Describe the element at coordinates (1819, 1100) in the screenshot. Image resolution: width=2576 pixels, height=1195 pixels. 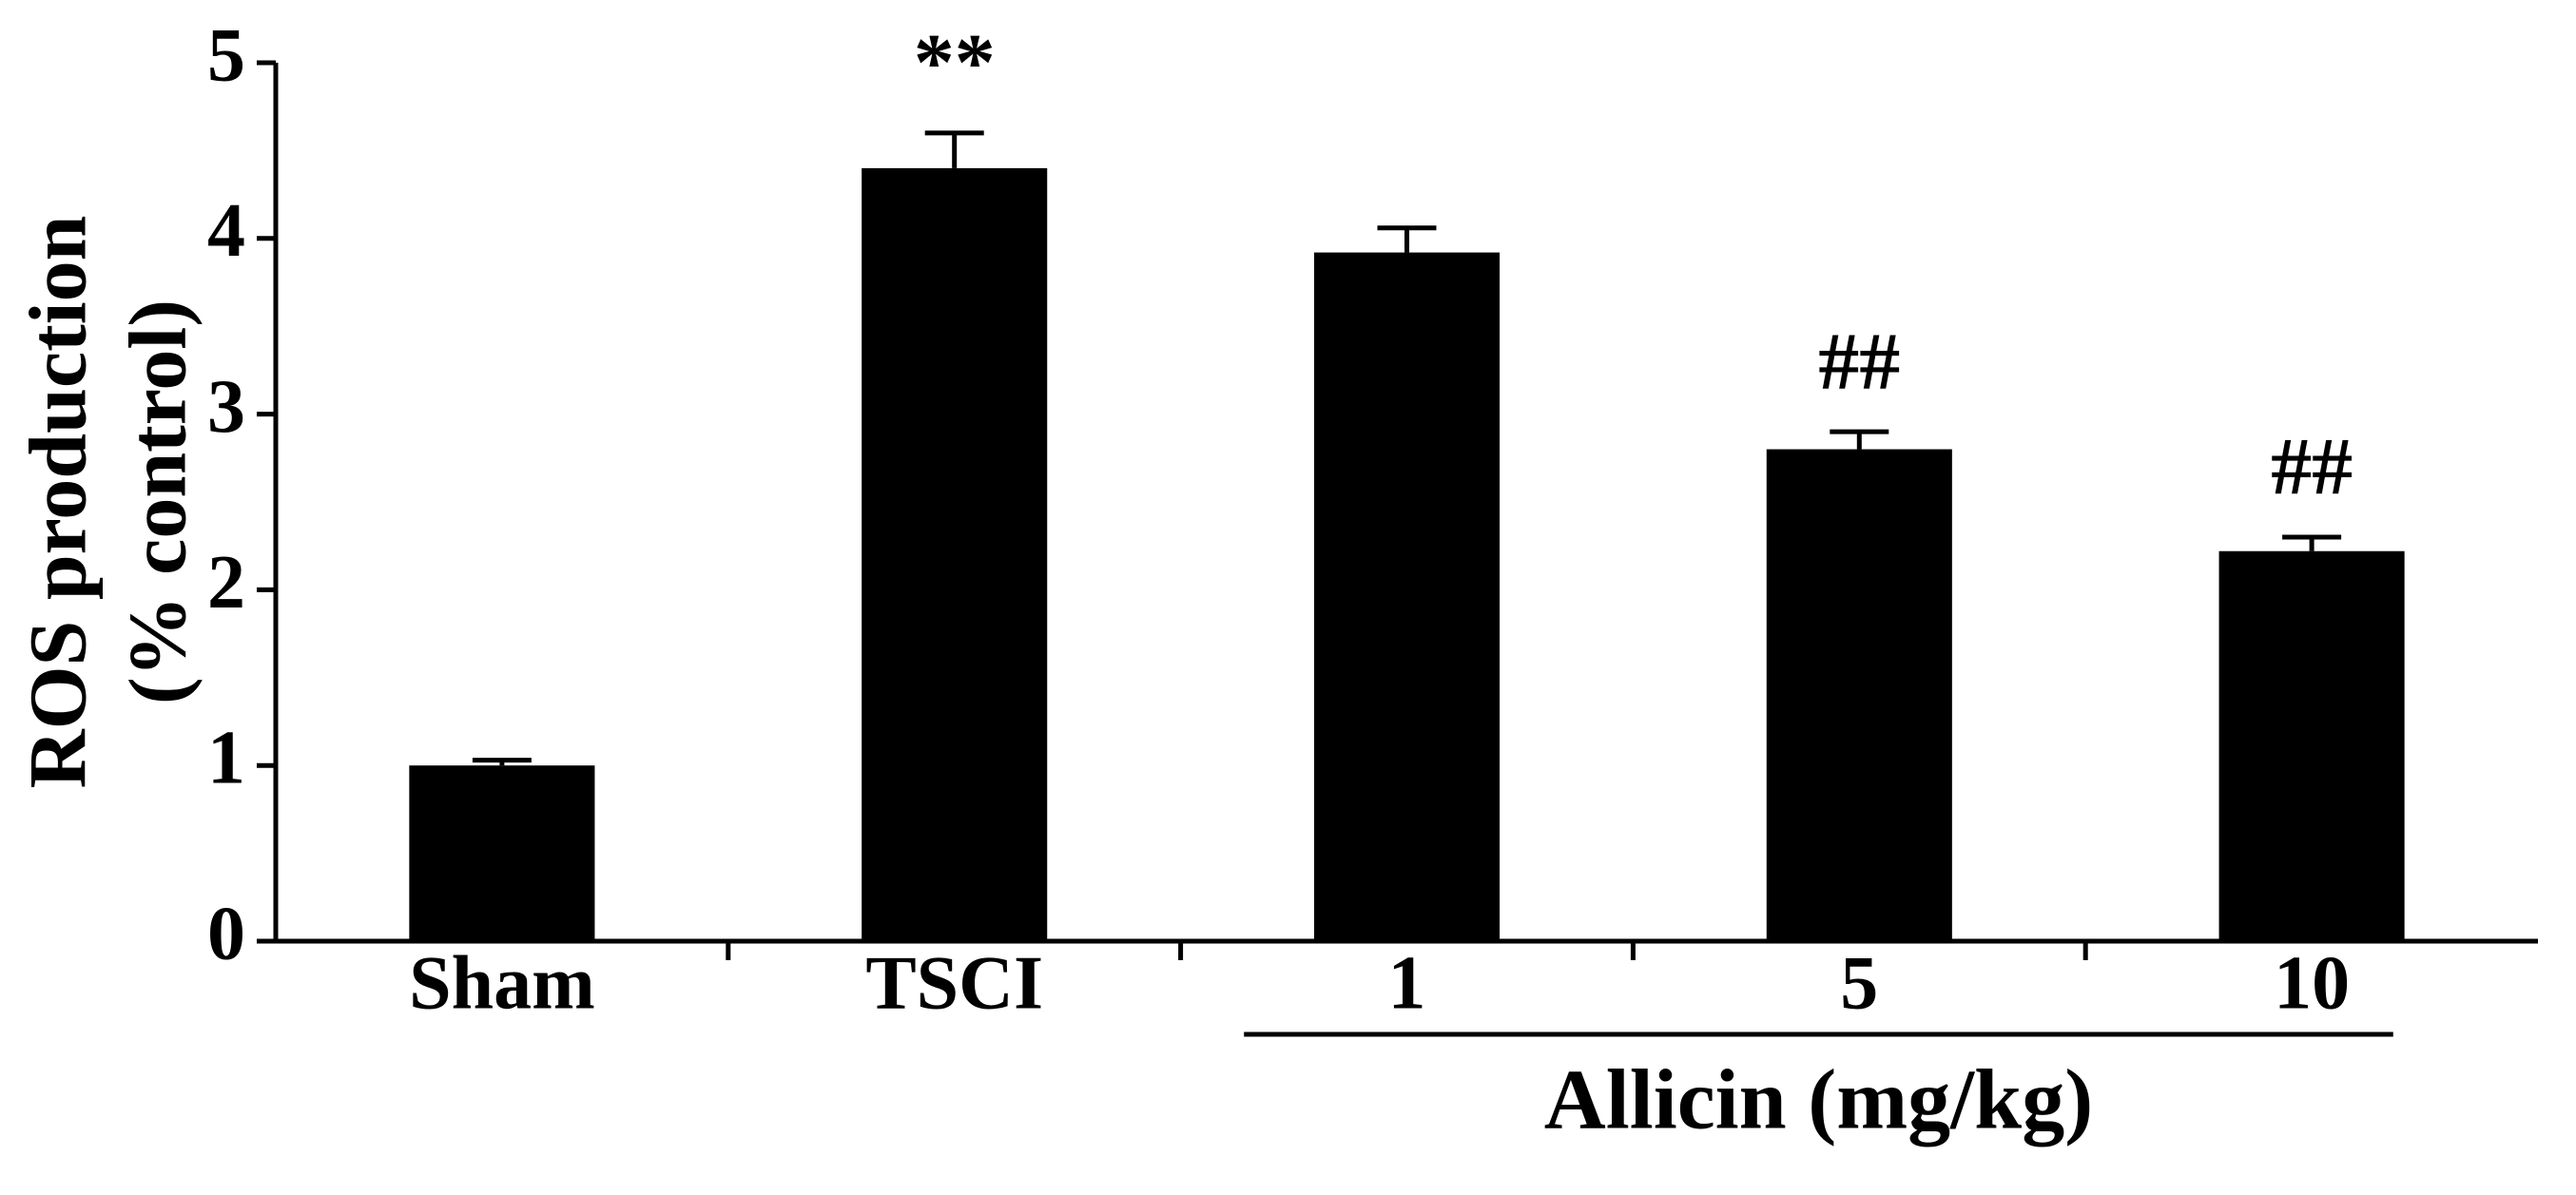
I see `group-label: Allicin (mg/kg)` at that location.